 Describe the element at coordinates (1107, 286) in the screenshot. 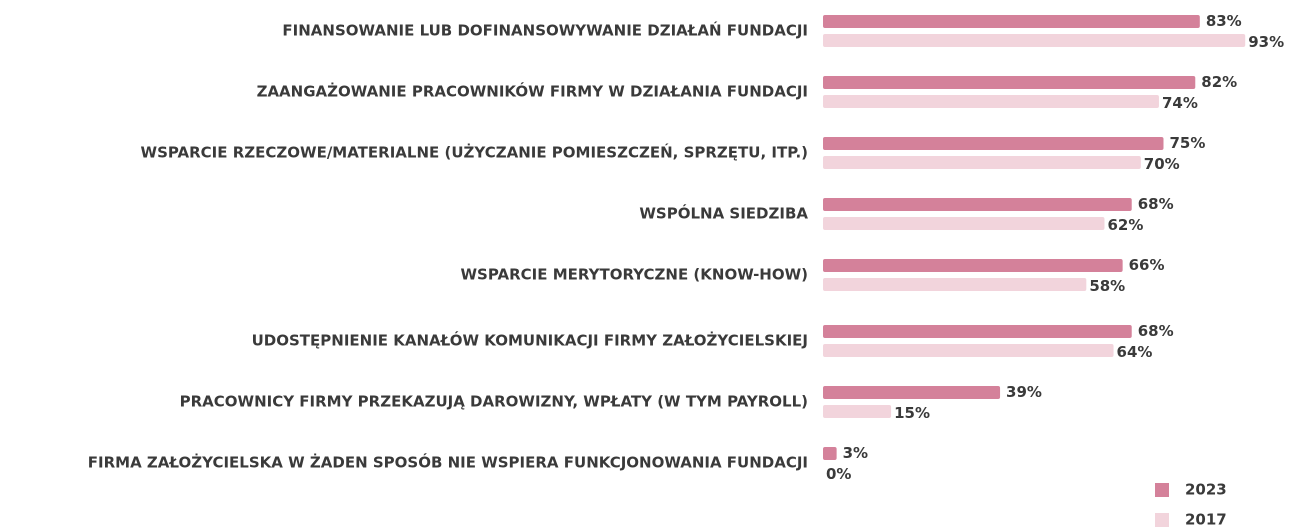

I see `value-label: 58%` at that location.